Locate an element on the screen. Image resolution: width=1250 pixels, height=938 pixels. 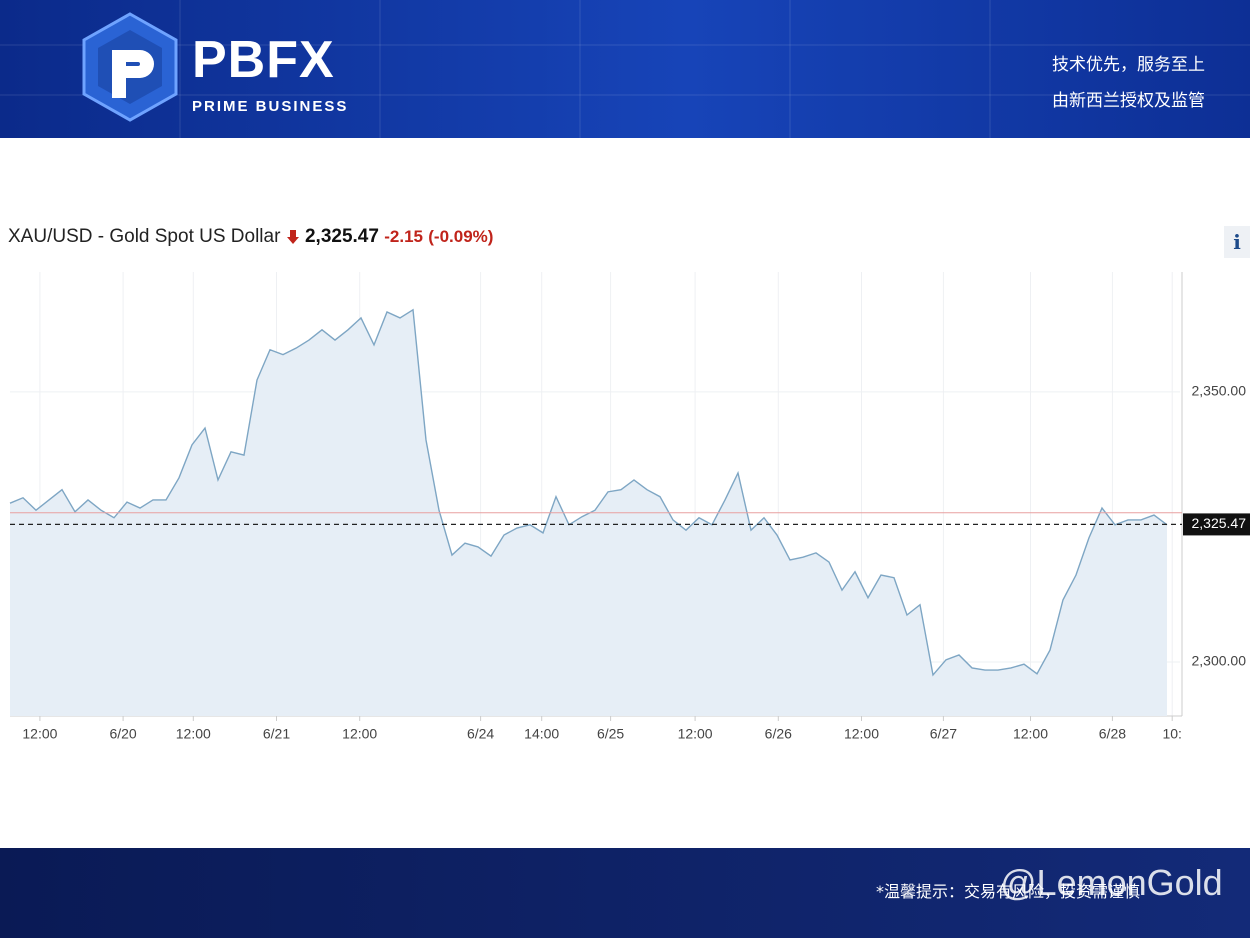
last-price-tag is located at coordinates (1216, 524).